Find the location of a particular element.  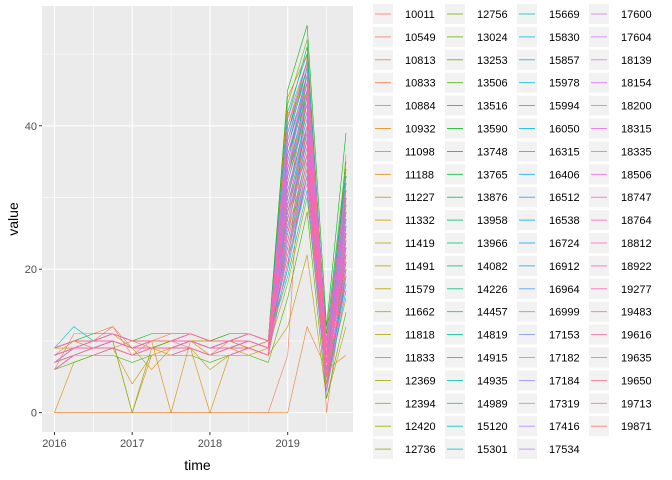

legend-label-11662: 11662 is located at coordinates (420, 313).